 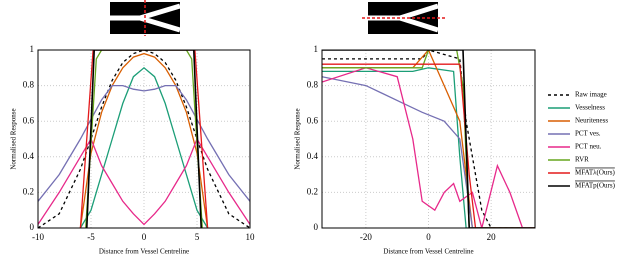 I want to click on x-tick-label: -5, so click(x=91, y=237).